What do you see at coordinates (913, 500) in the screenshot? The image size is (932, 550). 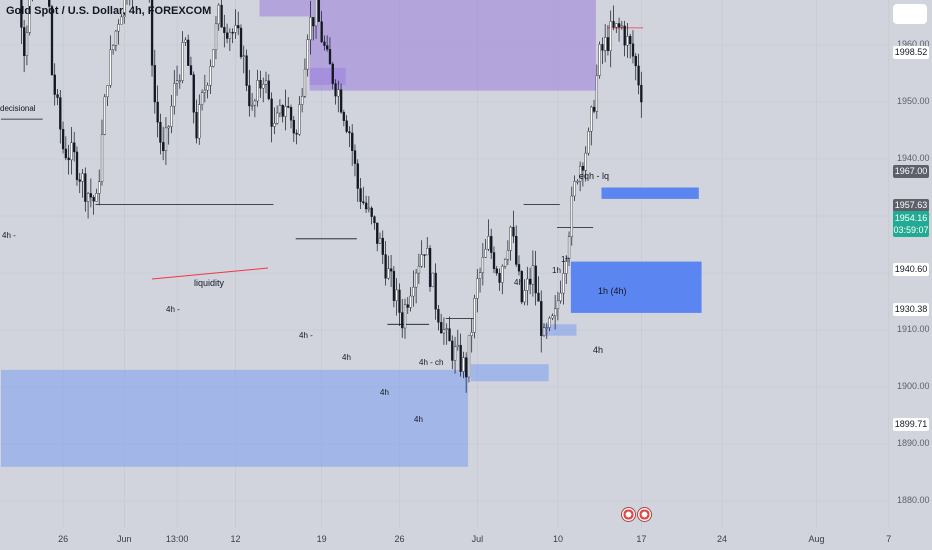 I see `y-tick-label: 1880.00` at bounding box center [913, 500].